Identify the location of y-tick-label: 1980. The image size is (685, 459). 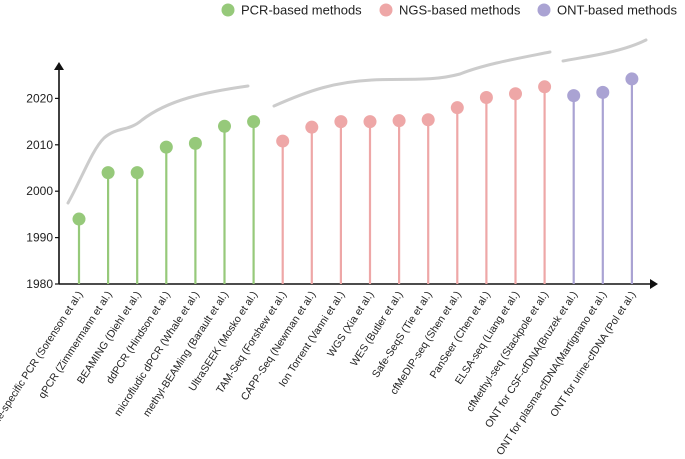
(39, 284).